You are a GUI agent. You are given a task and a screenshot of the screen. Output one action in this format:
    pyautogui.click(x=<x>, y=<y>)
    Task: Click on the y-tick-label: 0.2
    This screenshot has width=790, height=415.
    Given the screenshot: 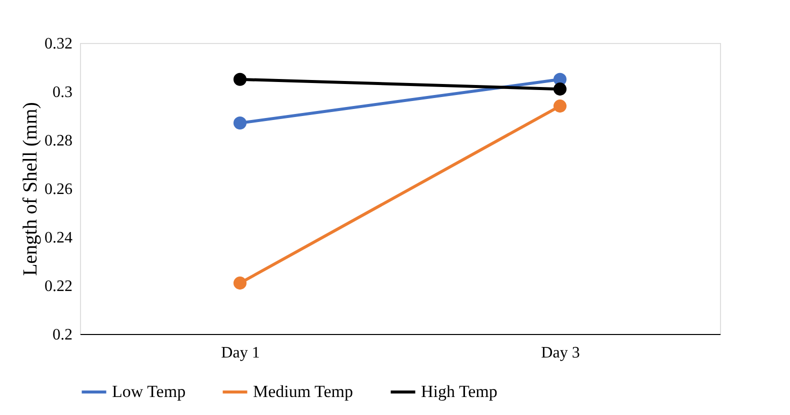 What is the action you would take?
    pyautogui.click(x=62, y=335)
    